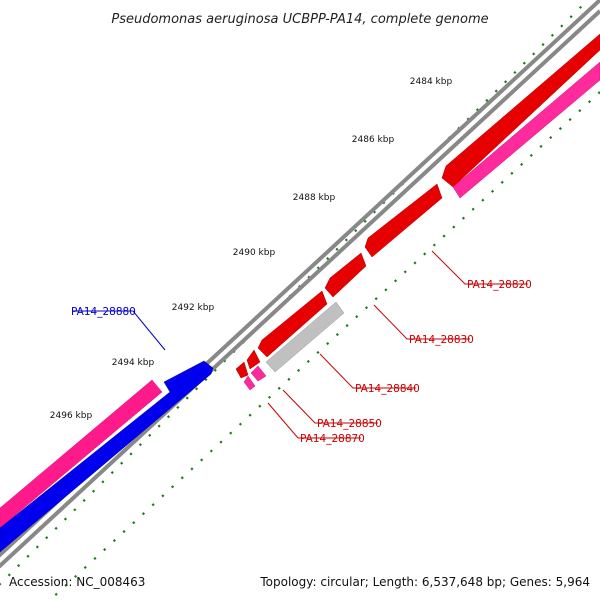 The height and width of the screenshot is (600, 600). I want to click on gene-label-28850: PA14_28850, so click(349, 424).